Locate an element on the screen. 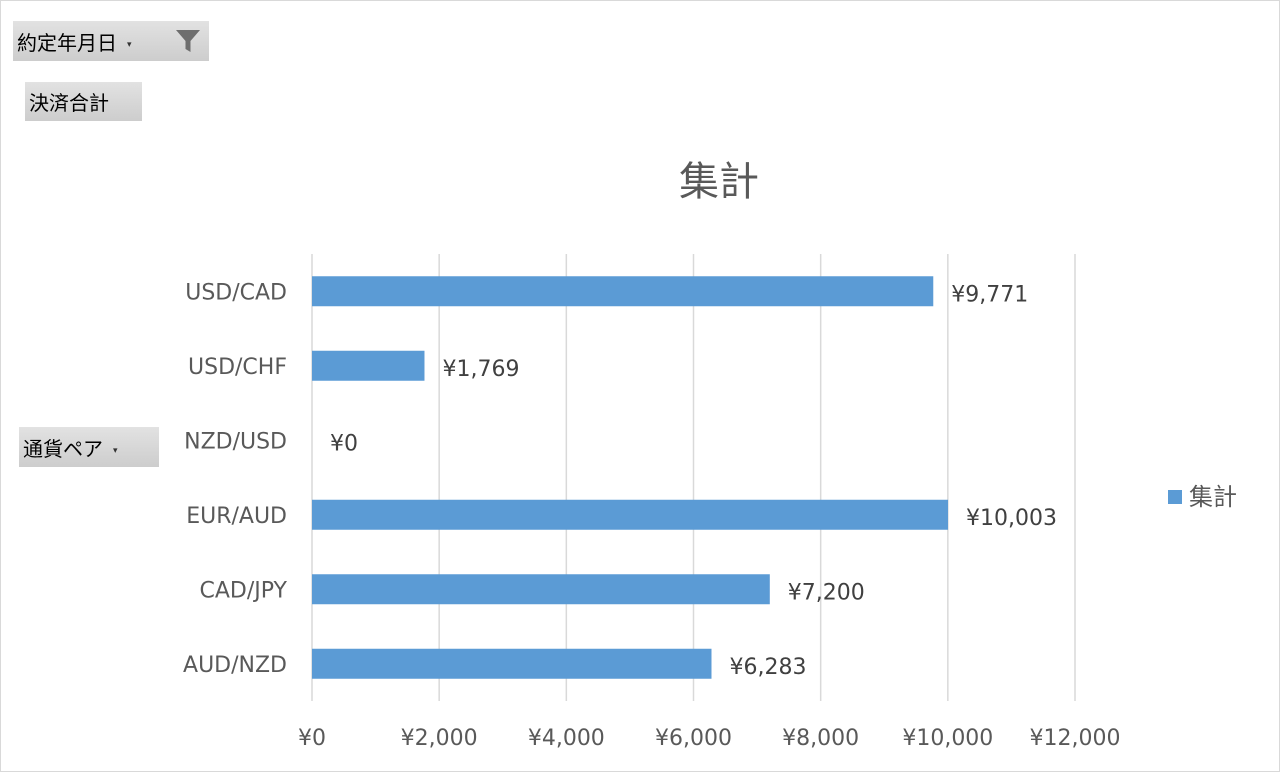 The height and width of the screenshot is (772, 1280). y-category-label: NZD/USD is located at coordinates (235, 441).